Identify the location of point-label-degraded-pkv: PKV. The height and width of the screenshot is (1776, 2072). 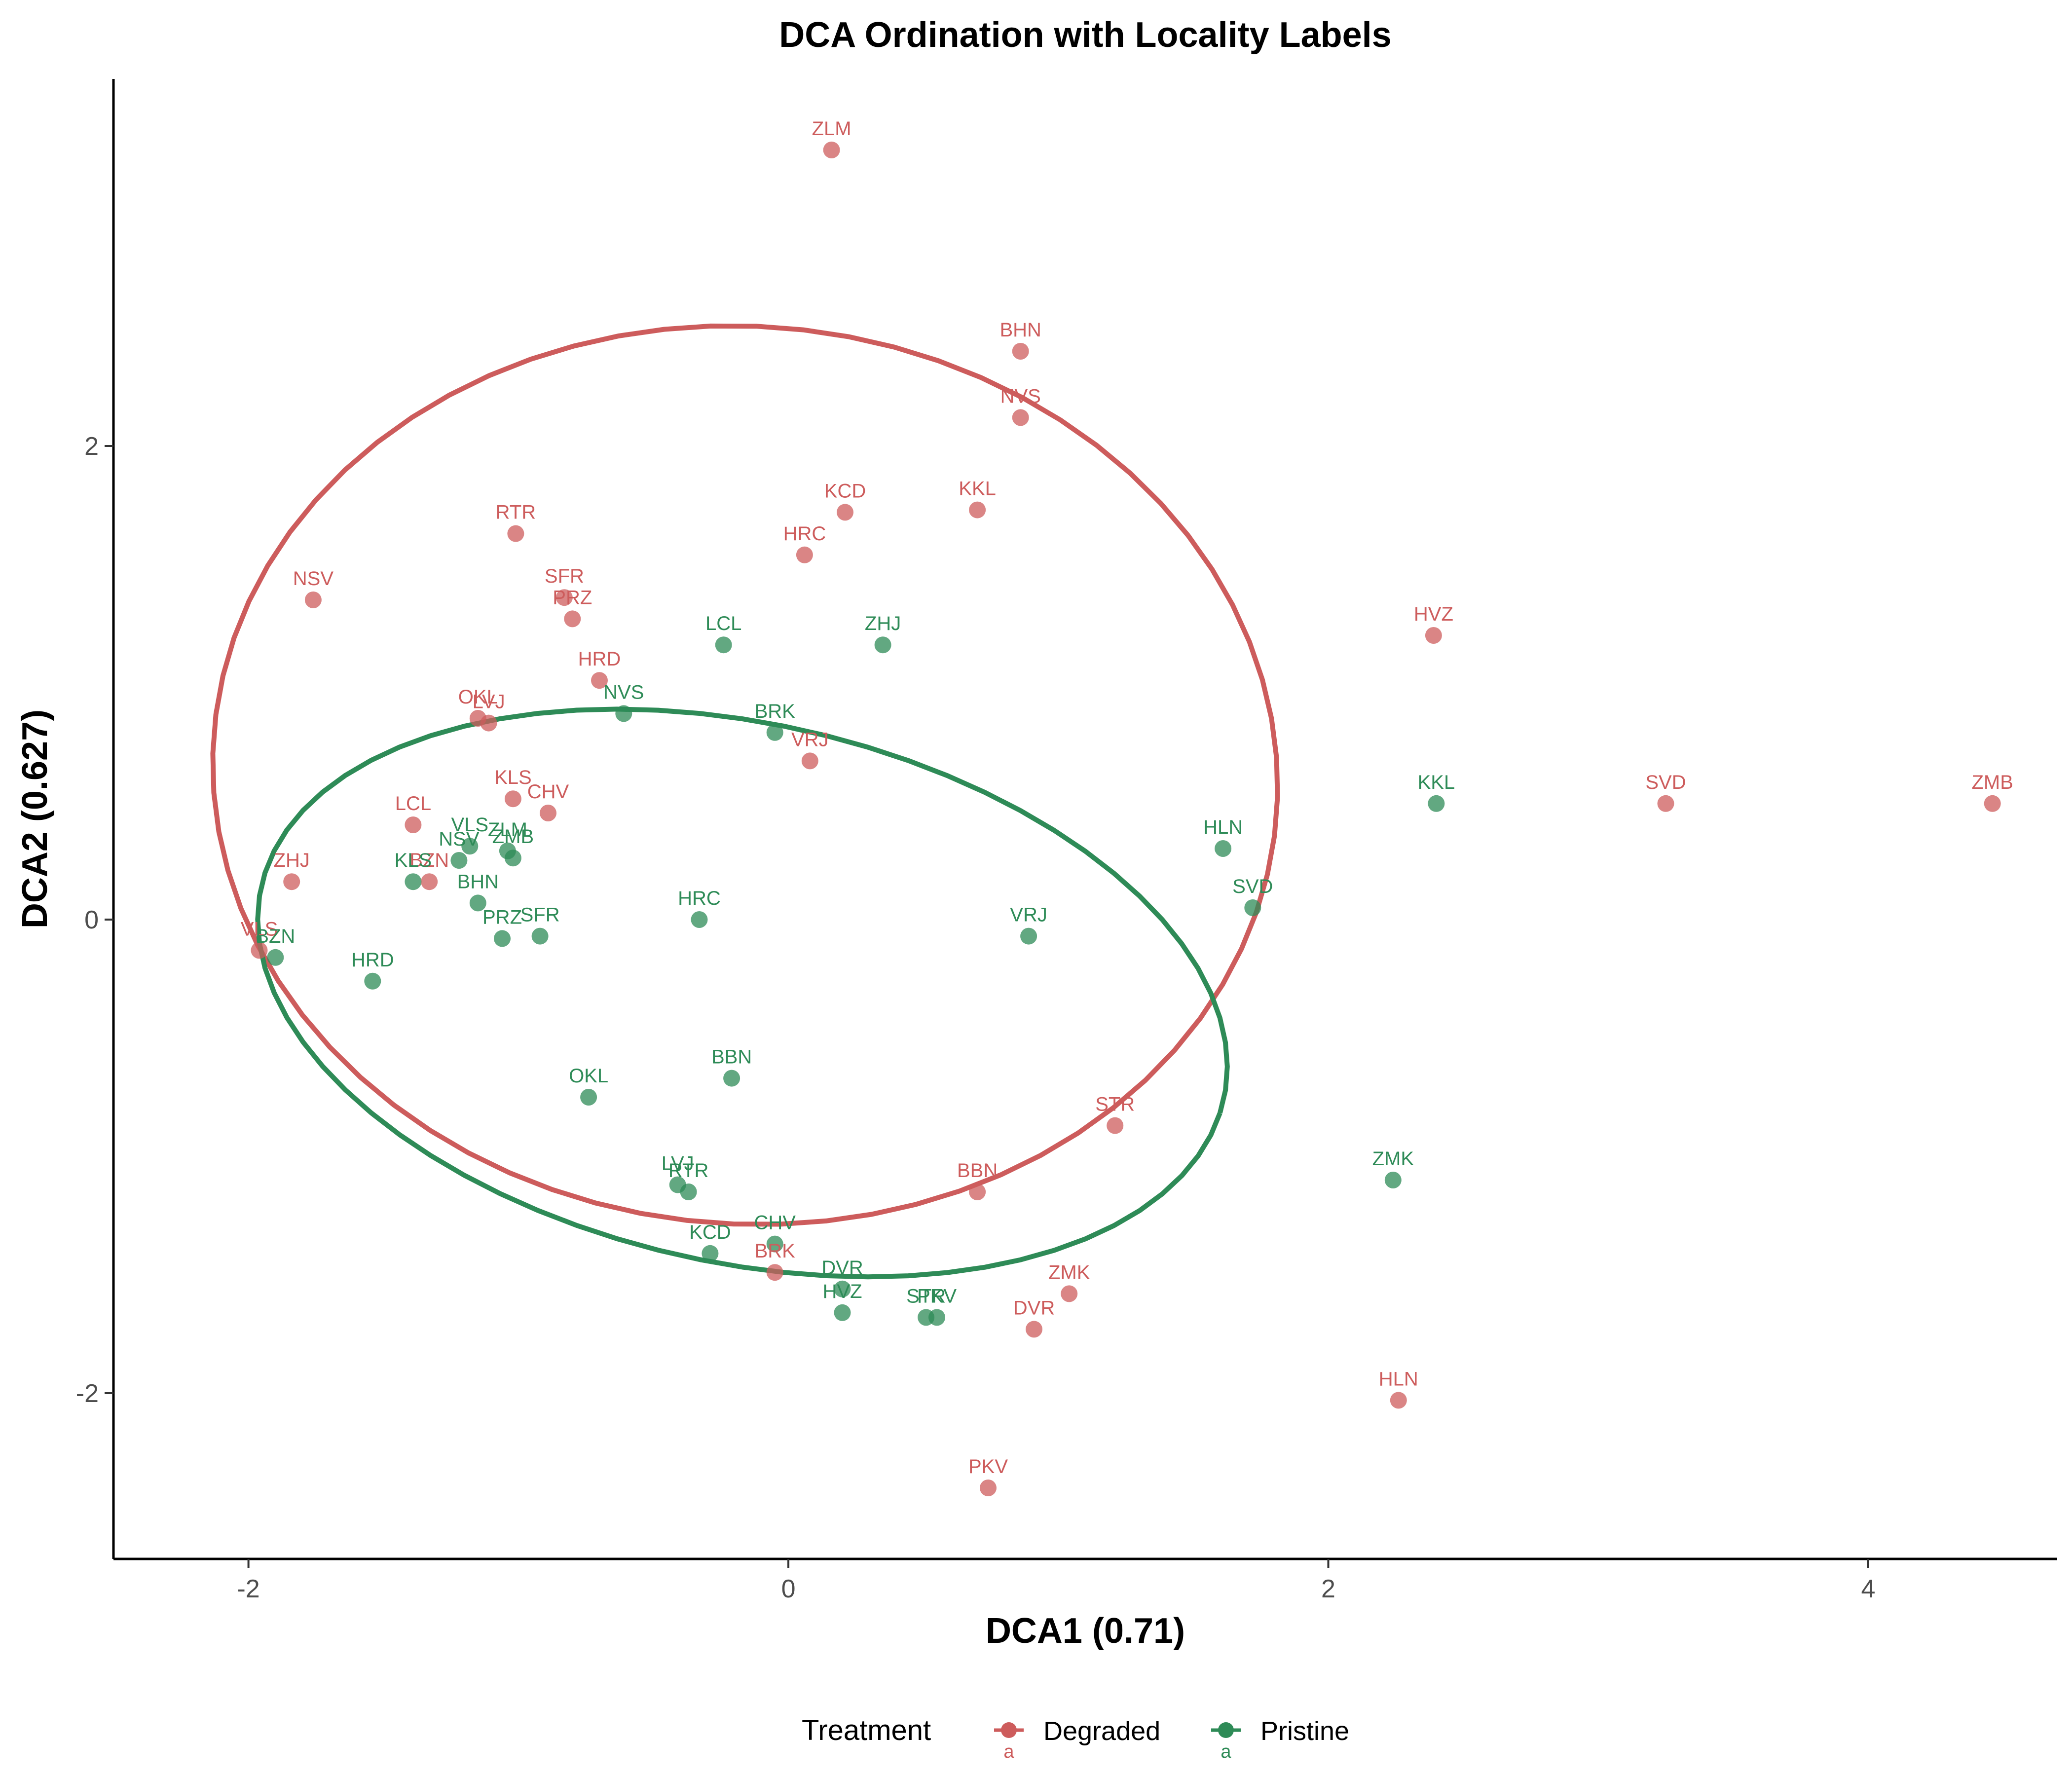
(988, 1467).